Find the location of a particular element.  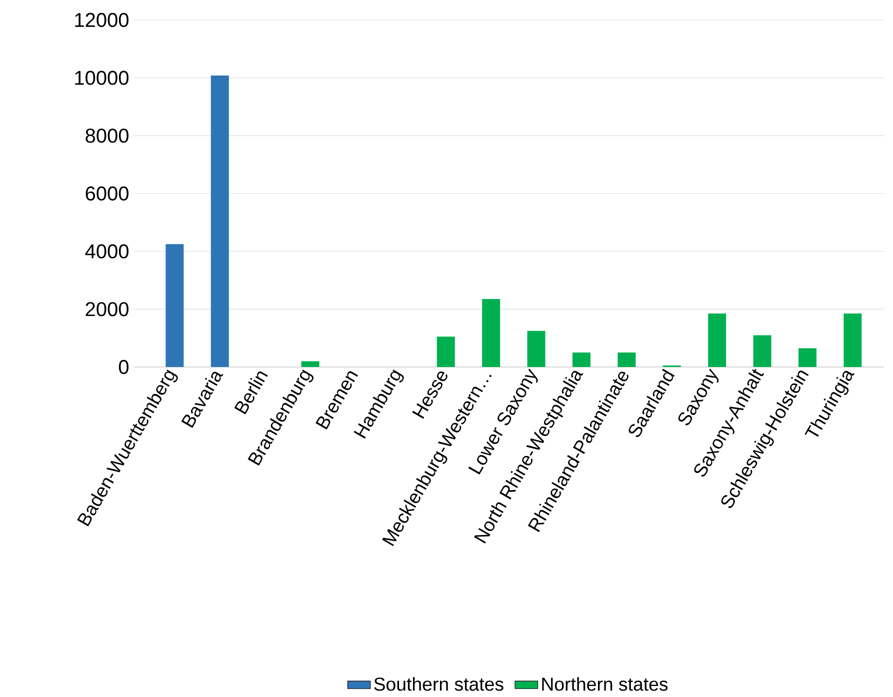

y-tick-label: 10000 is located at coordinates (101, 77).